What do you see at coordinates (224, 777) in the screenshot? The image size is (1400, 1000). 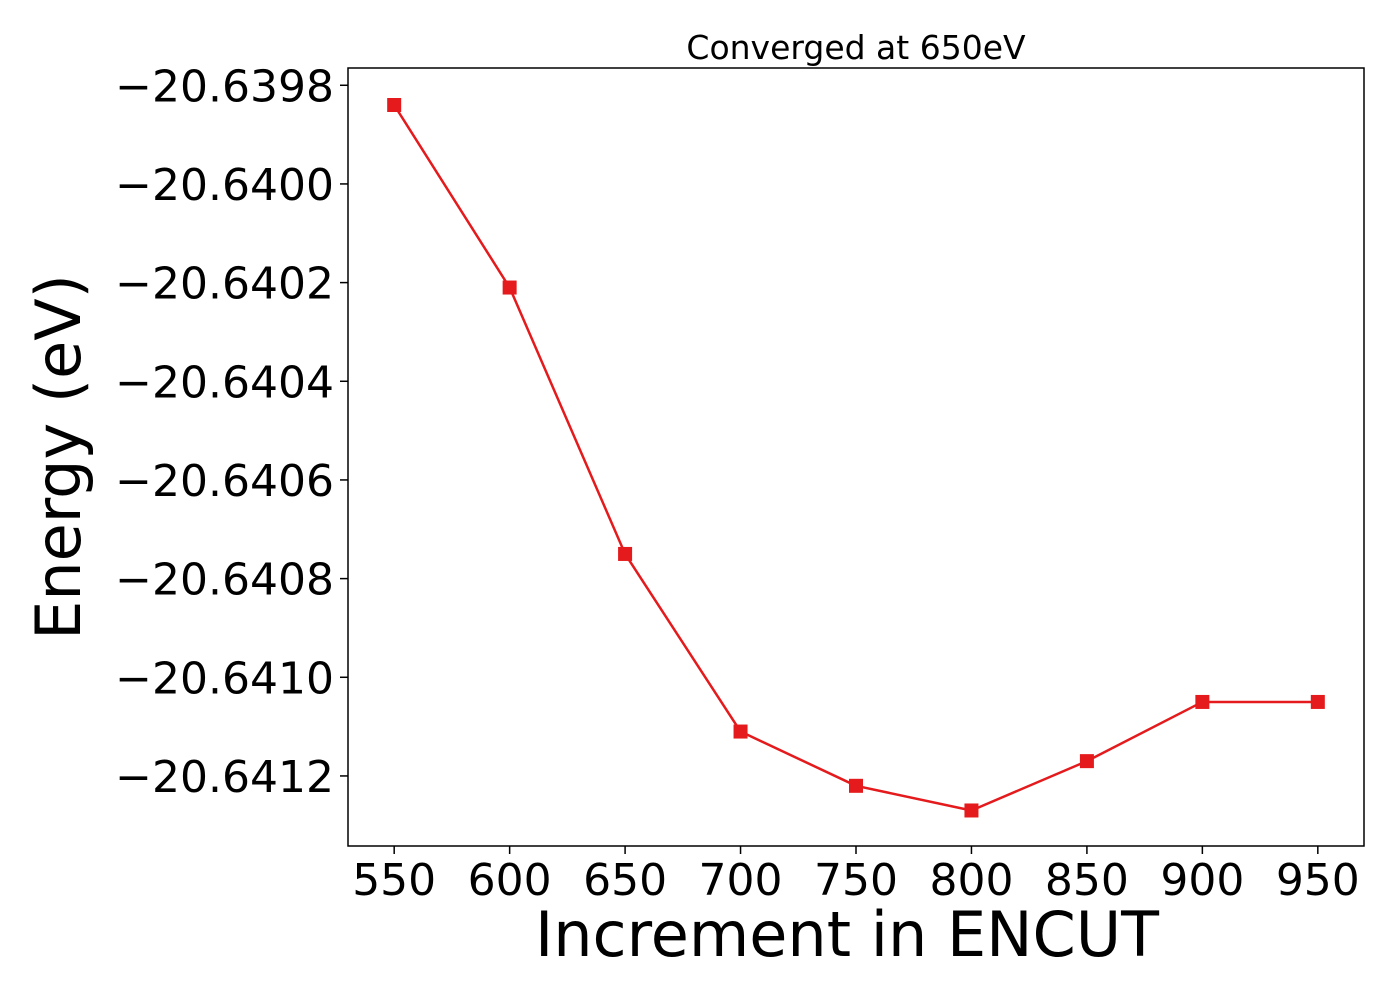 I see `y-tick-label: −20.6412` at bounding box center [224, 777].